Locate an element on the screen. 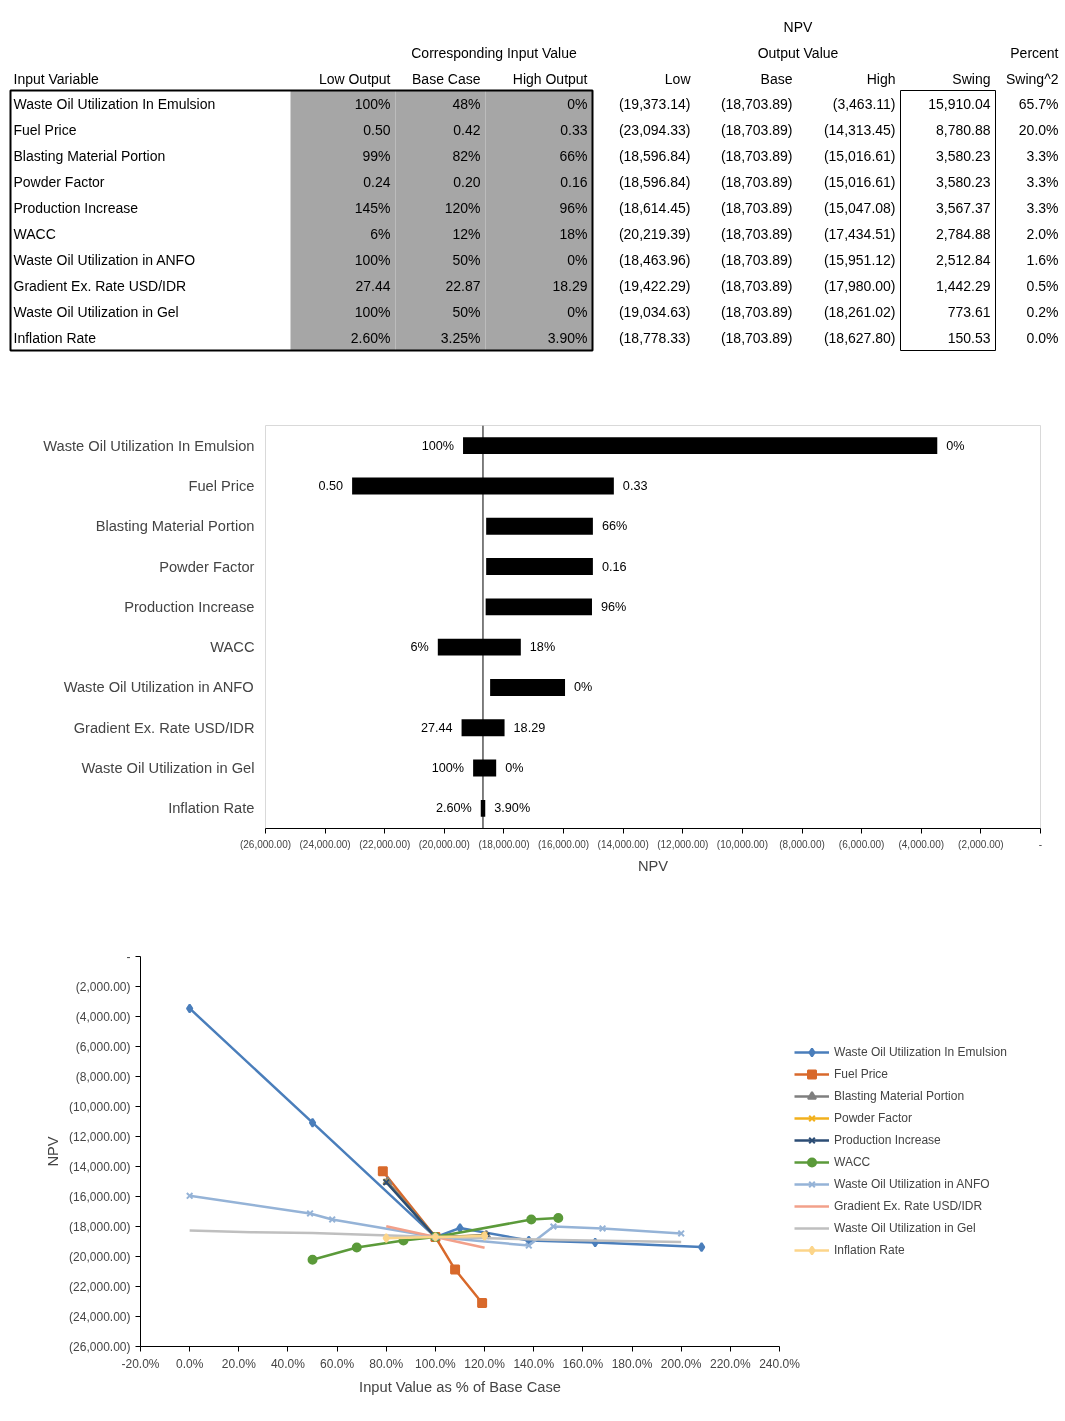 This screenshot has height=1421, width=1065. text: 145% is located at coordinates (372, 207).